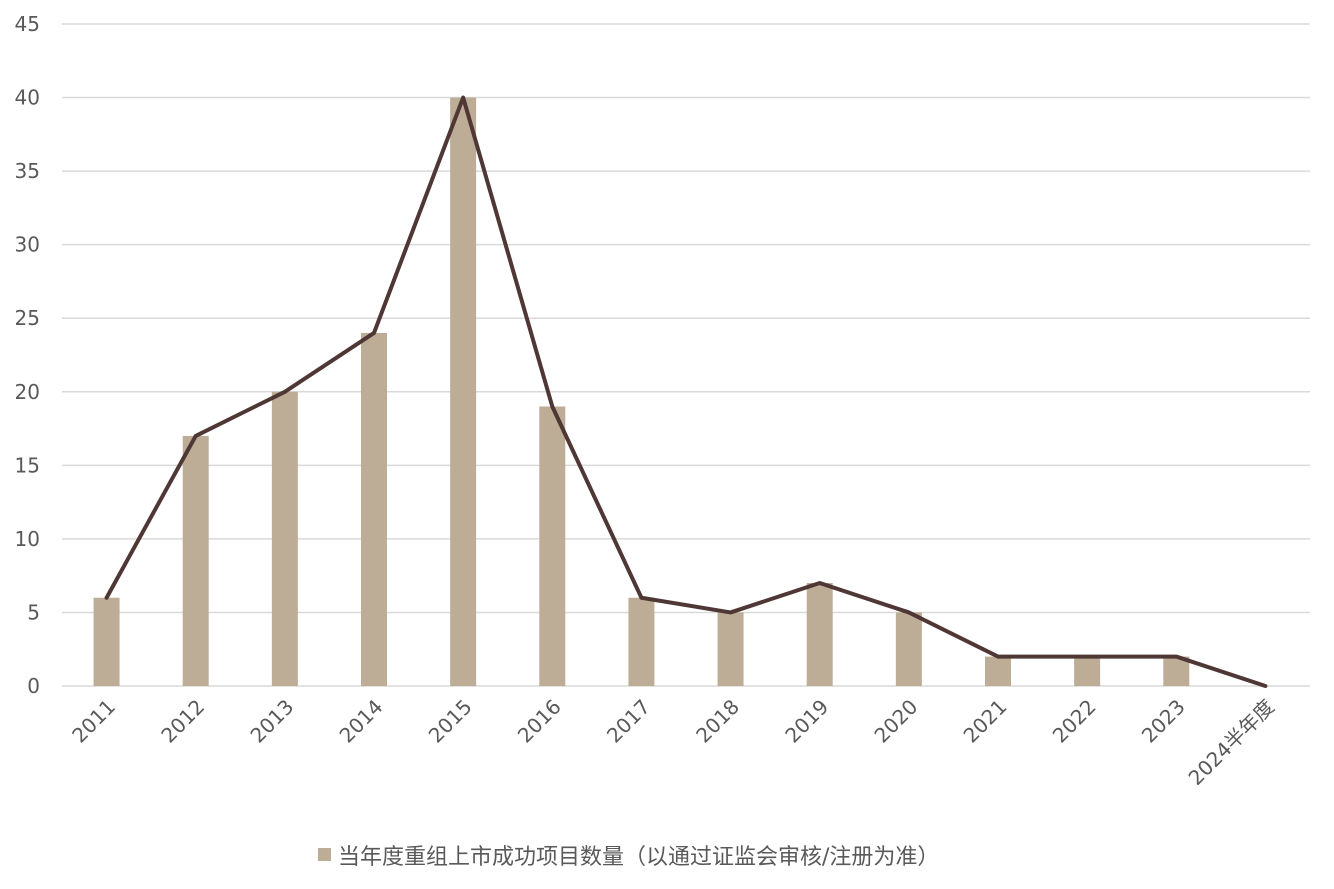 The image size is (1334, 889). What do you see at coordinates (539, 721) in the screenshot?
I see `x-tick-label: 2016` at bounding box center [539, 721].